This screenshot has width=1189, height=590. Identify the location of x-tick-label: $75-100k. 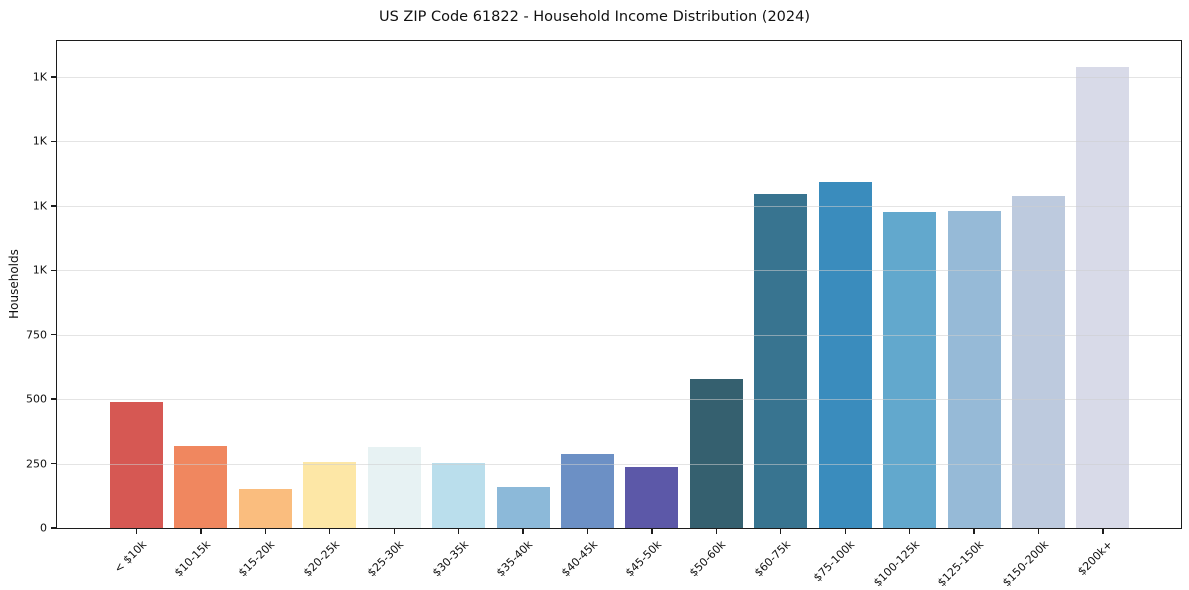
(834, 561).